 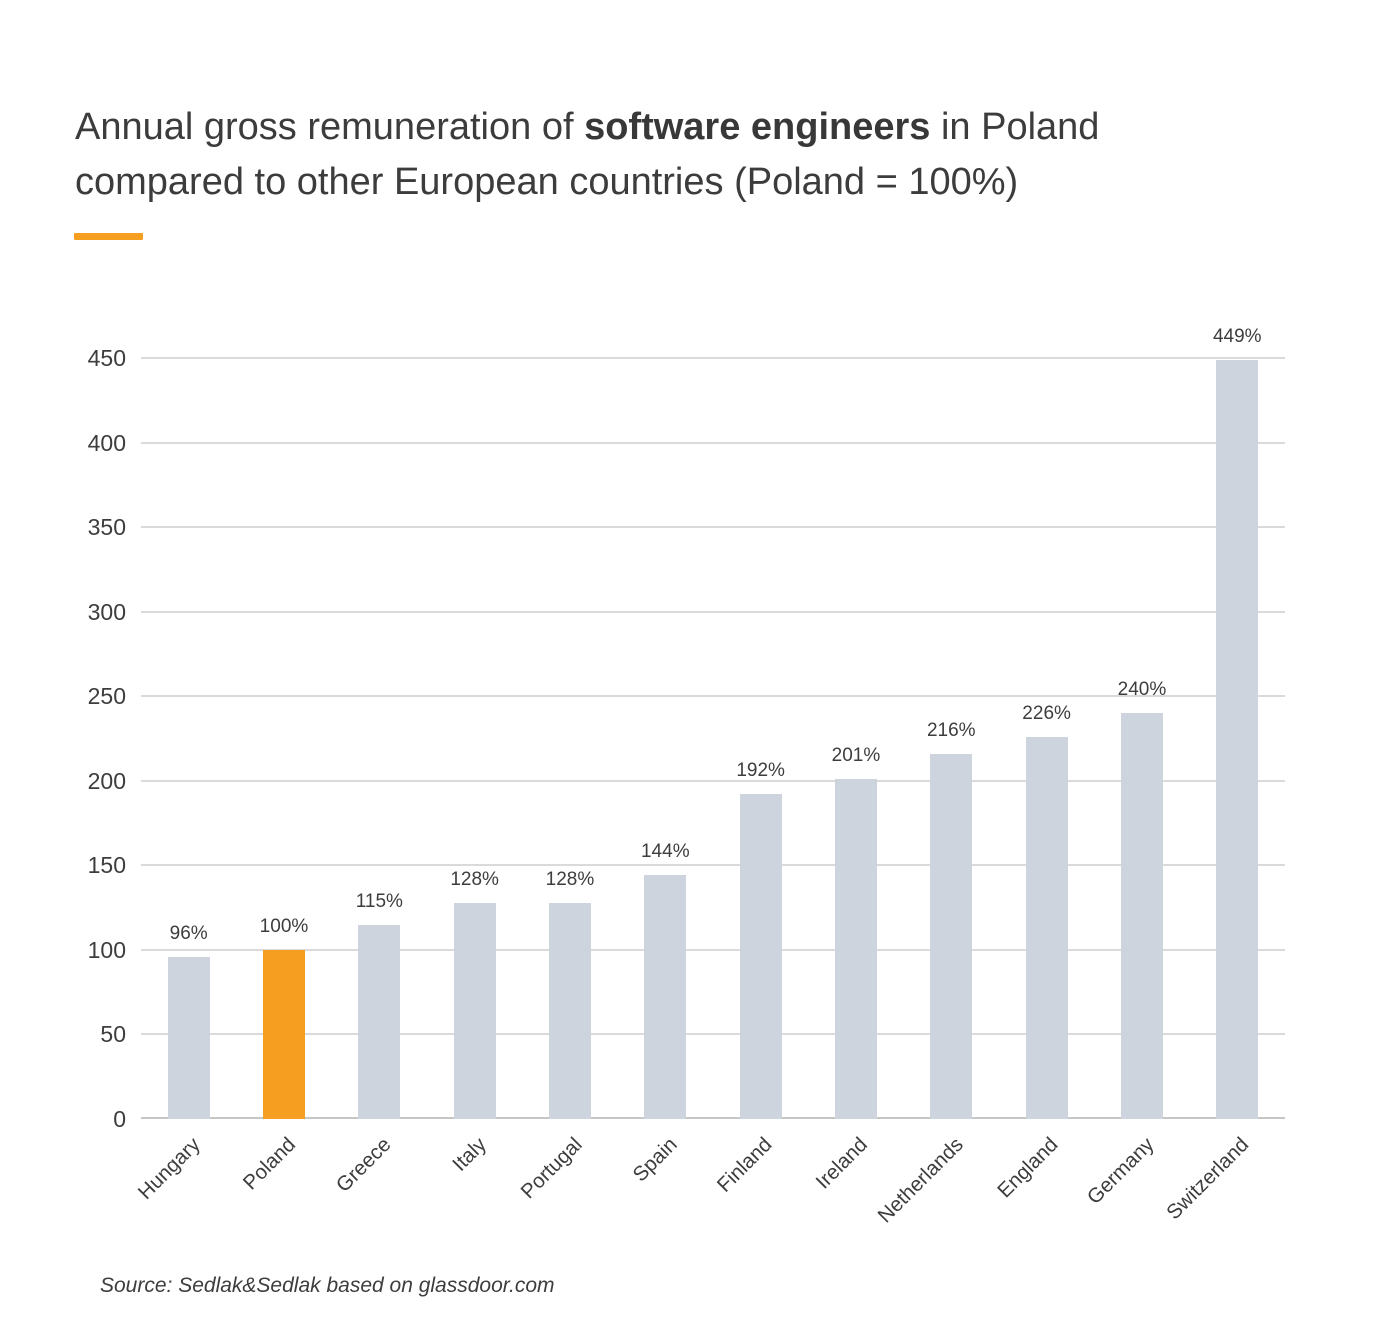 What do you see at coordinates (106, 527) in the screenshot?
I see `y-tick-label-350: 350` at bounding box center [106, 527].